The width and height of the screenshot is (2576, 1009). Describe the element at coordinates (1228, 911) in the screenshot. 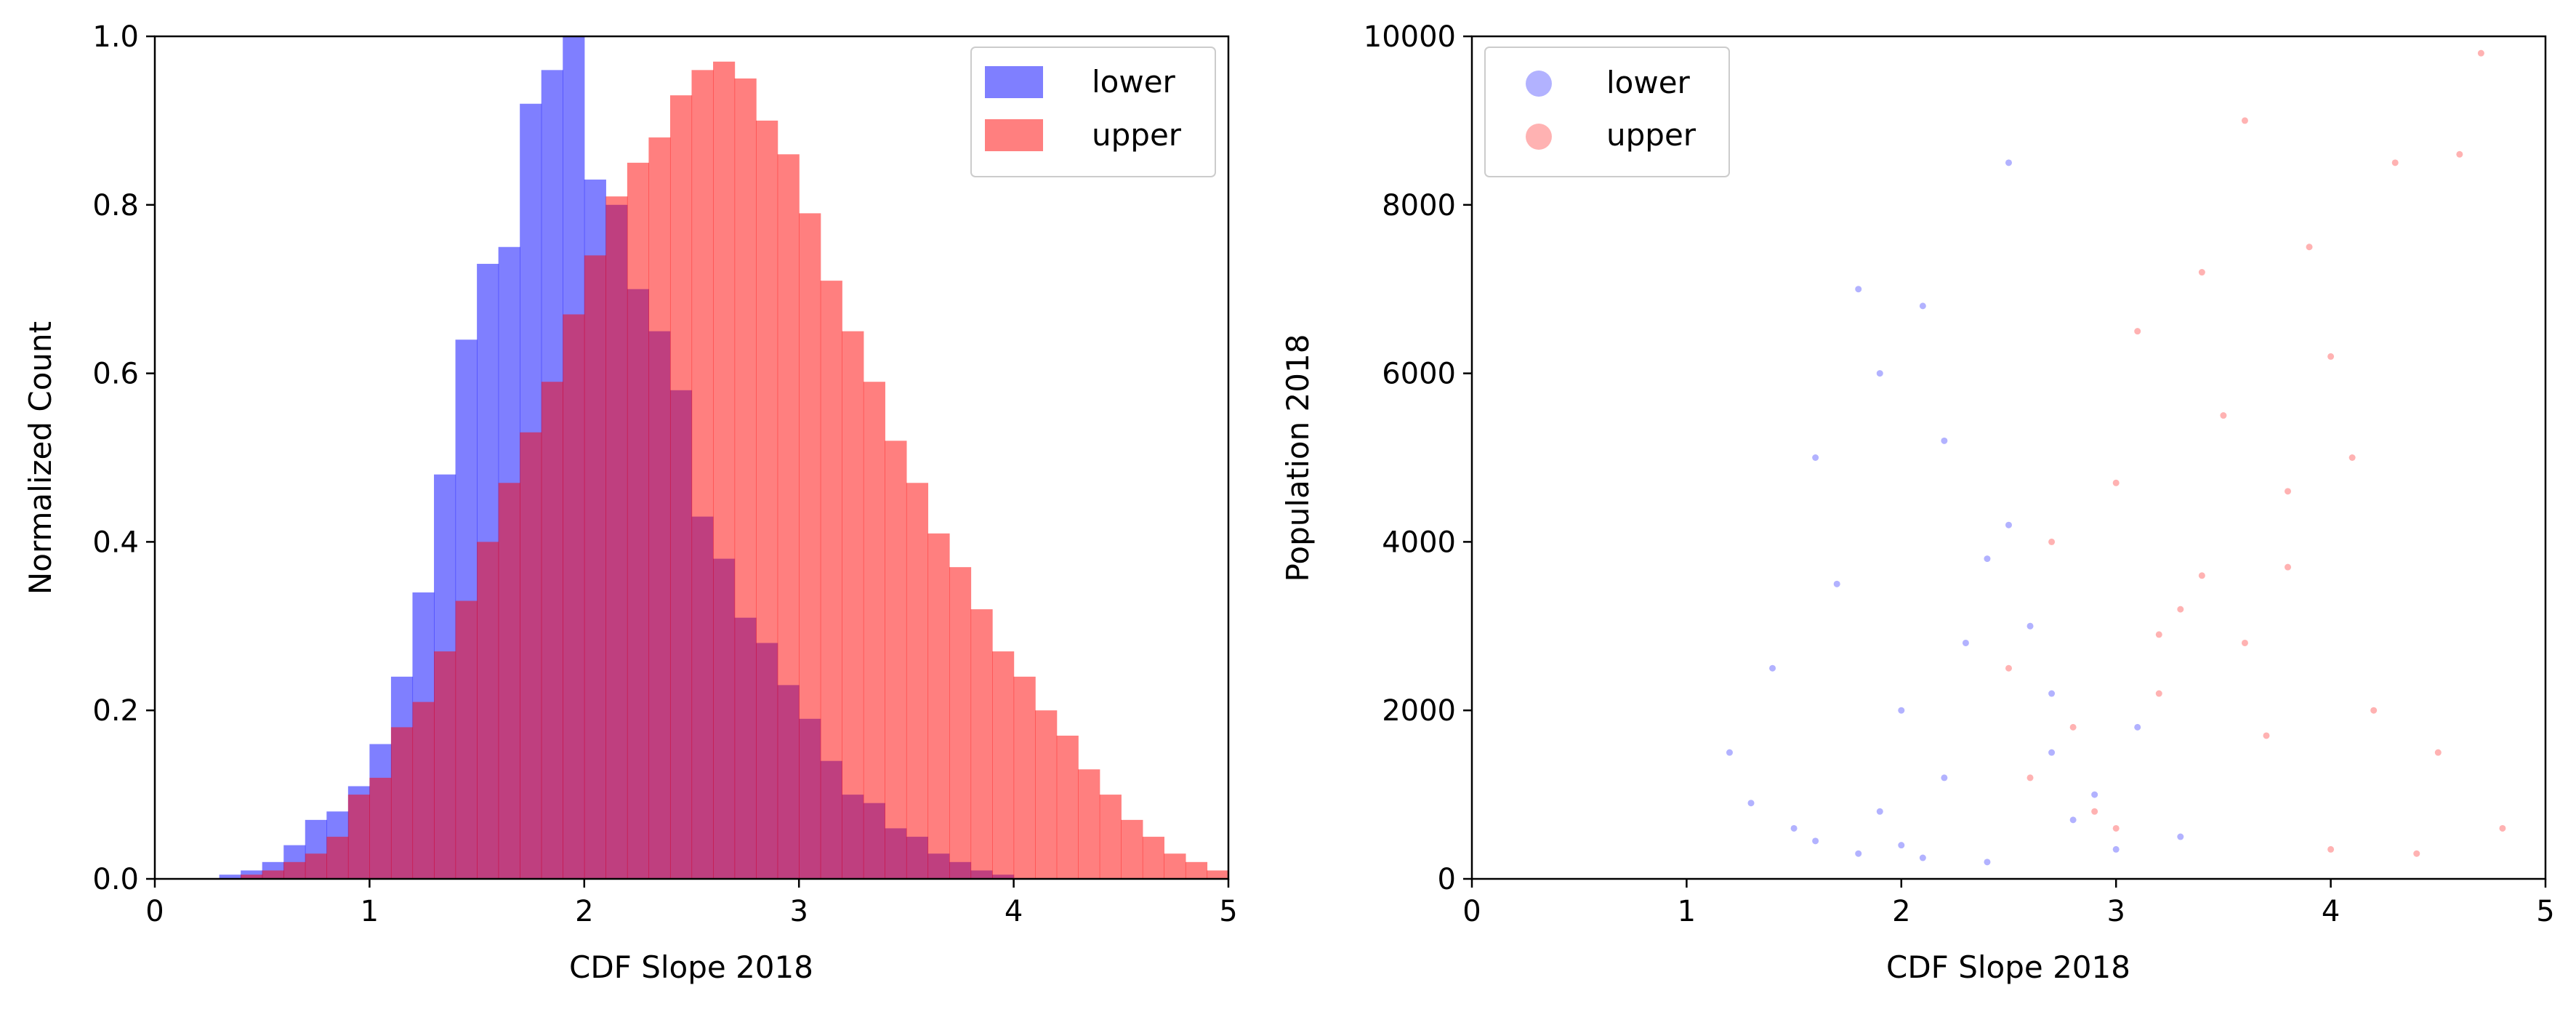

I see `histogram-x-tick-label: 5` at that location.